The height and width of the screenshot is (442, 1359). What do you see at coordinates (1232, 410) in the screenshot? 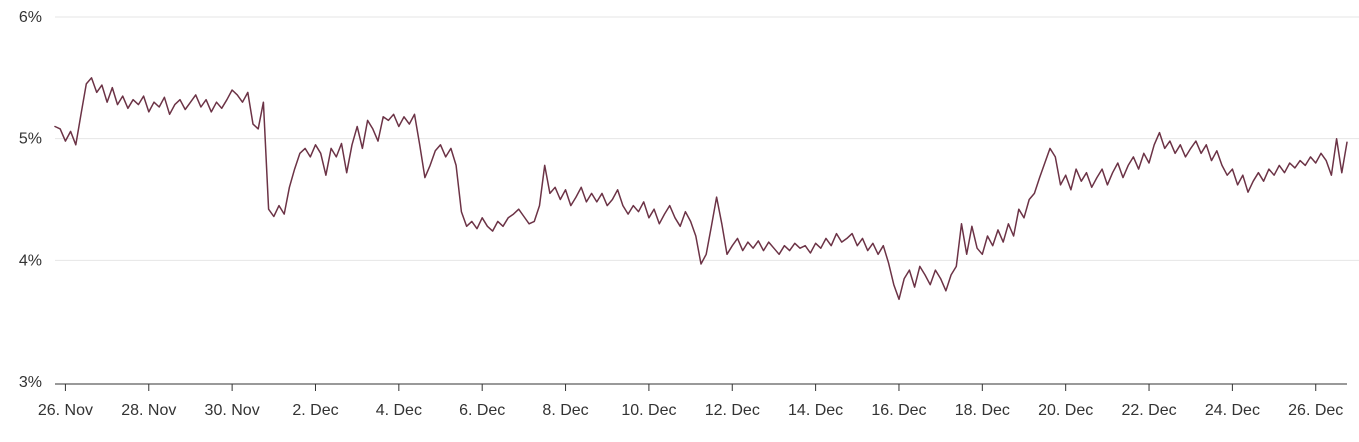
I see `x-axis-label: 24. Dec` at bounding box center [1232, 410].